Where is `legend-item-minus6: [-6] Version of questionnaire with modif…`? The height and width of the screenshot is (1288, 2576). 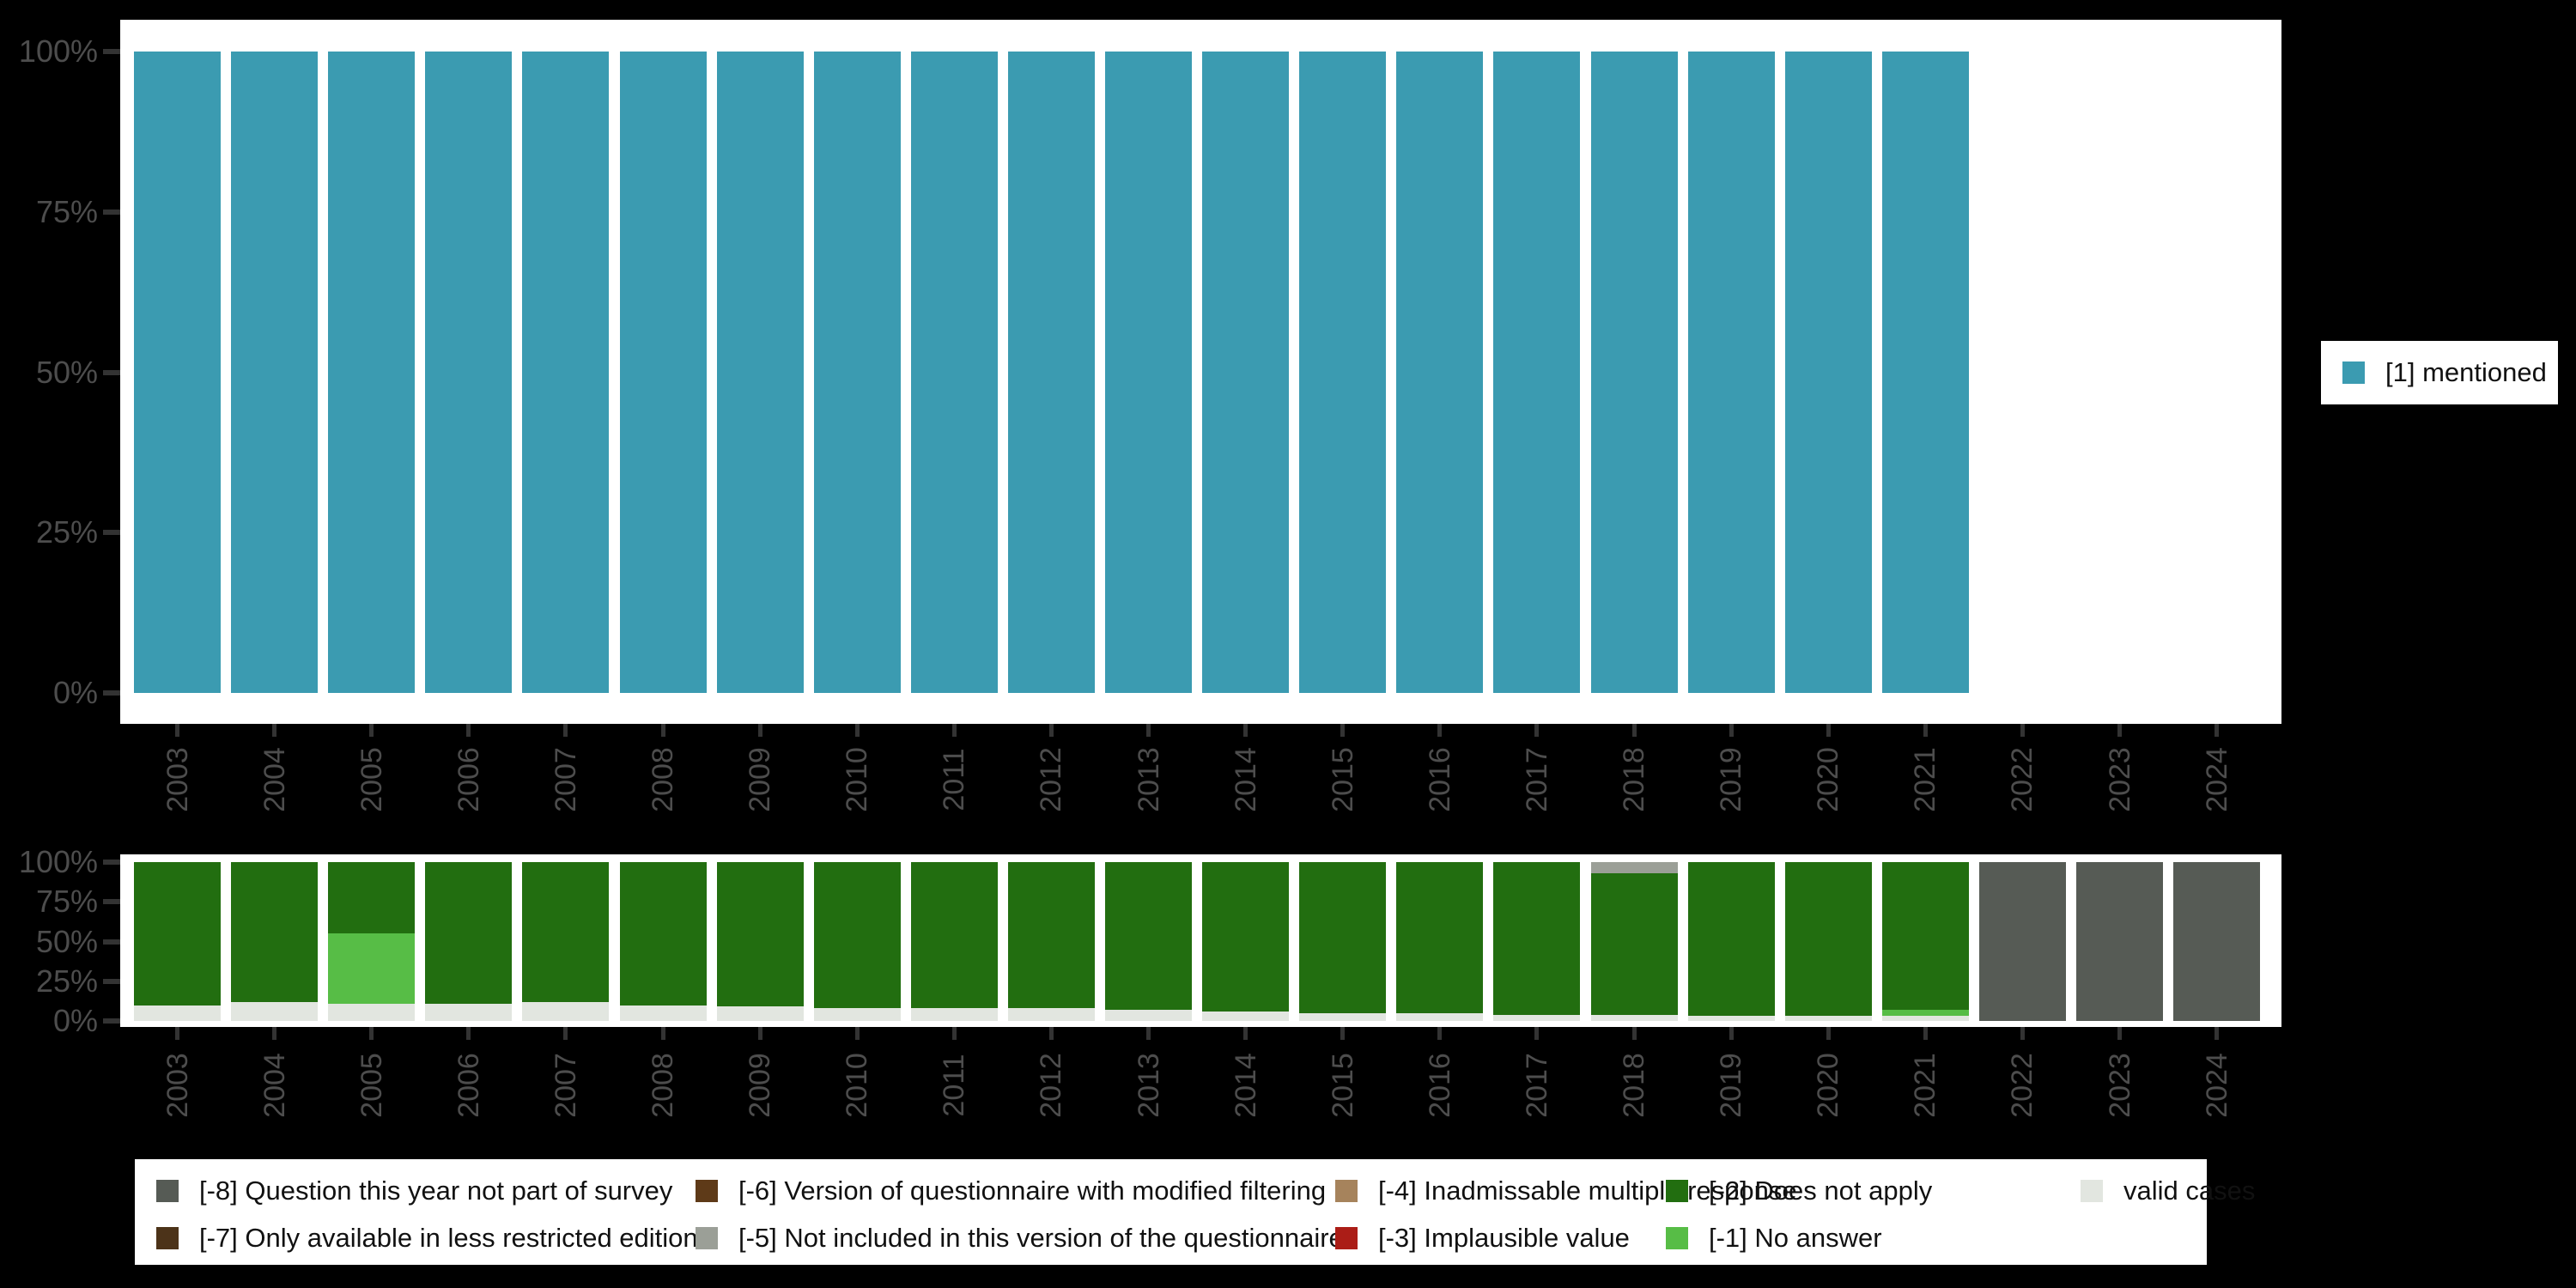
legend-item-minus6: [-6] Version of questionnaire with modif… is located at coordinates (1011, 1191).